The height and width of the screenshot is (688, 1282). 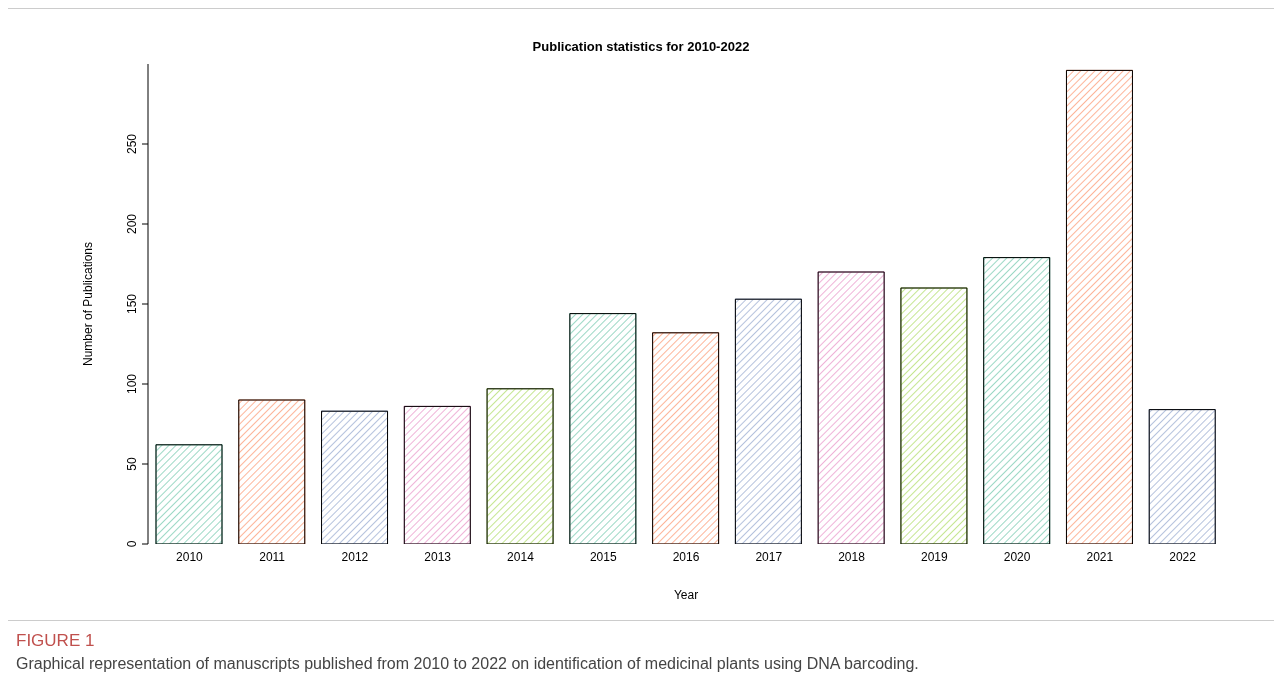 What do you see at coordinates (88, 304) in the screenshot?
I see `y-axis-title: Number of Publications` at bounding box center [88, 304].